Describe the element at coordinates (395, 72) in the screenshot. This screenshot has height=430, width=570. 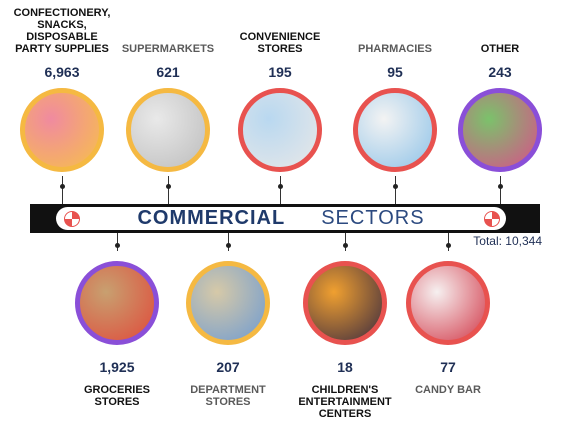
I see `sector-count: 95` at that location.